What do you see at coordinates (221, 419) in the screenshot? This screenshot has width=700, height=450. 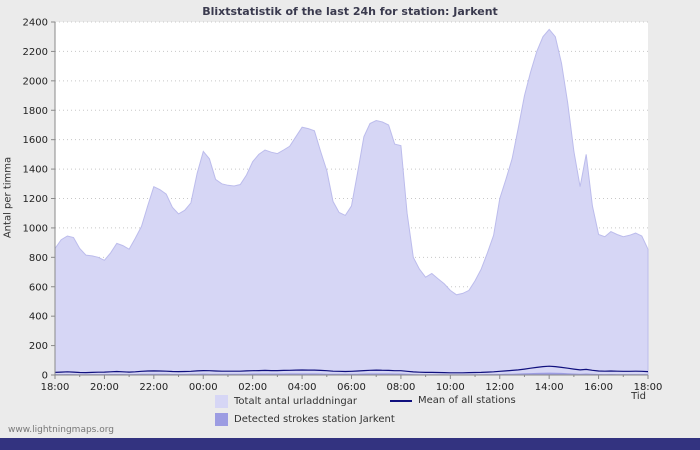 I see `detected-strokes-swatch-icon` at bounding box center [221, 419].